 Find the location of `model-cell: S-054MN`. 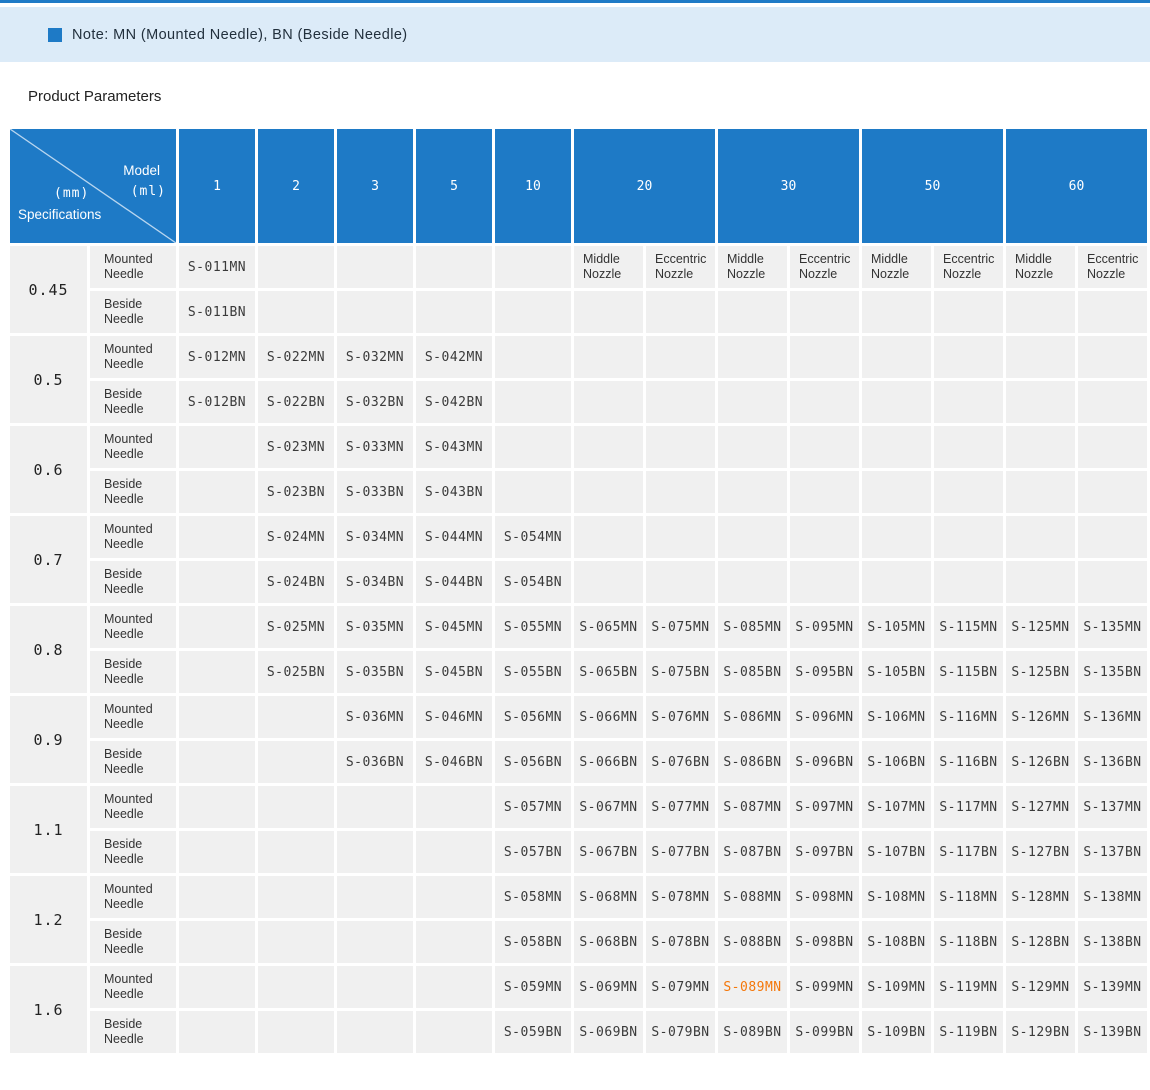

model-cell: S-054MN is located at coordinates (533, 537).